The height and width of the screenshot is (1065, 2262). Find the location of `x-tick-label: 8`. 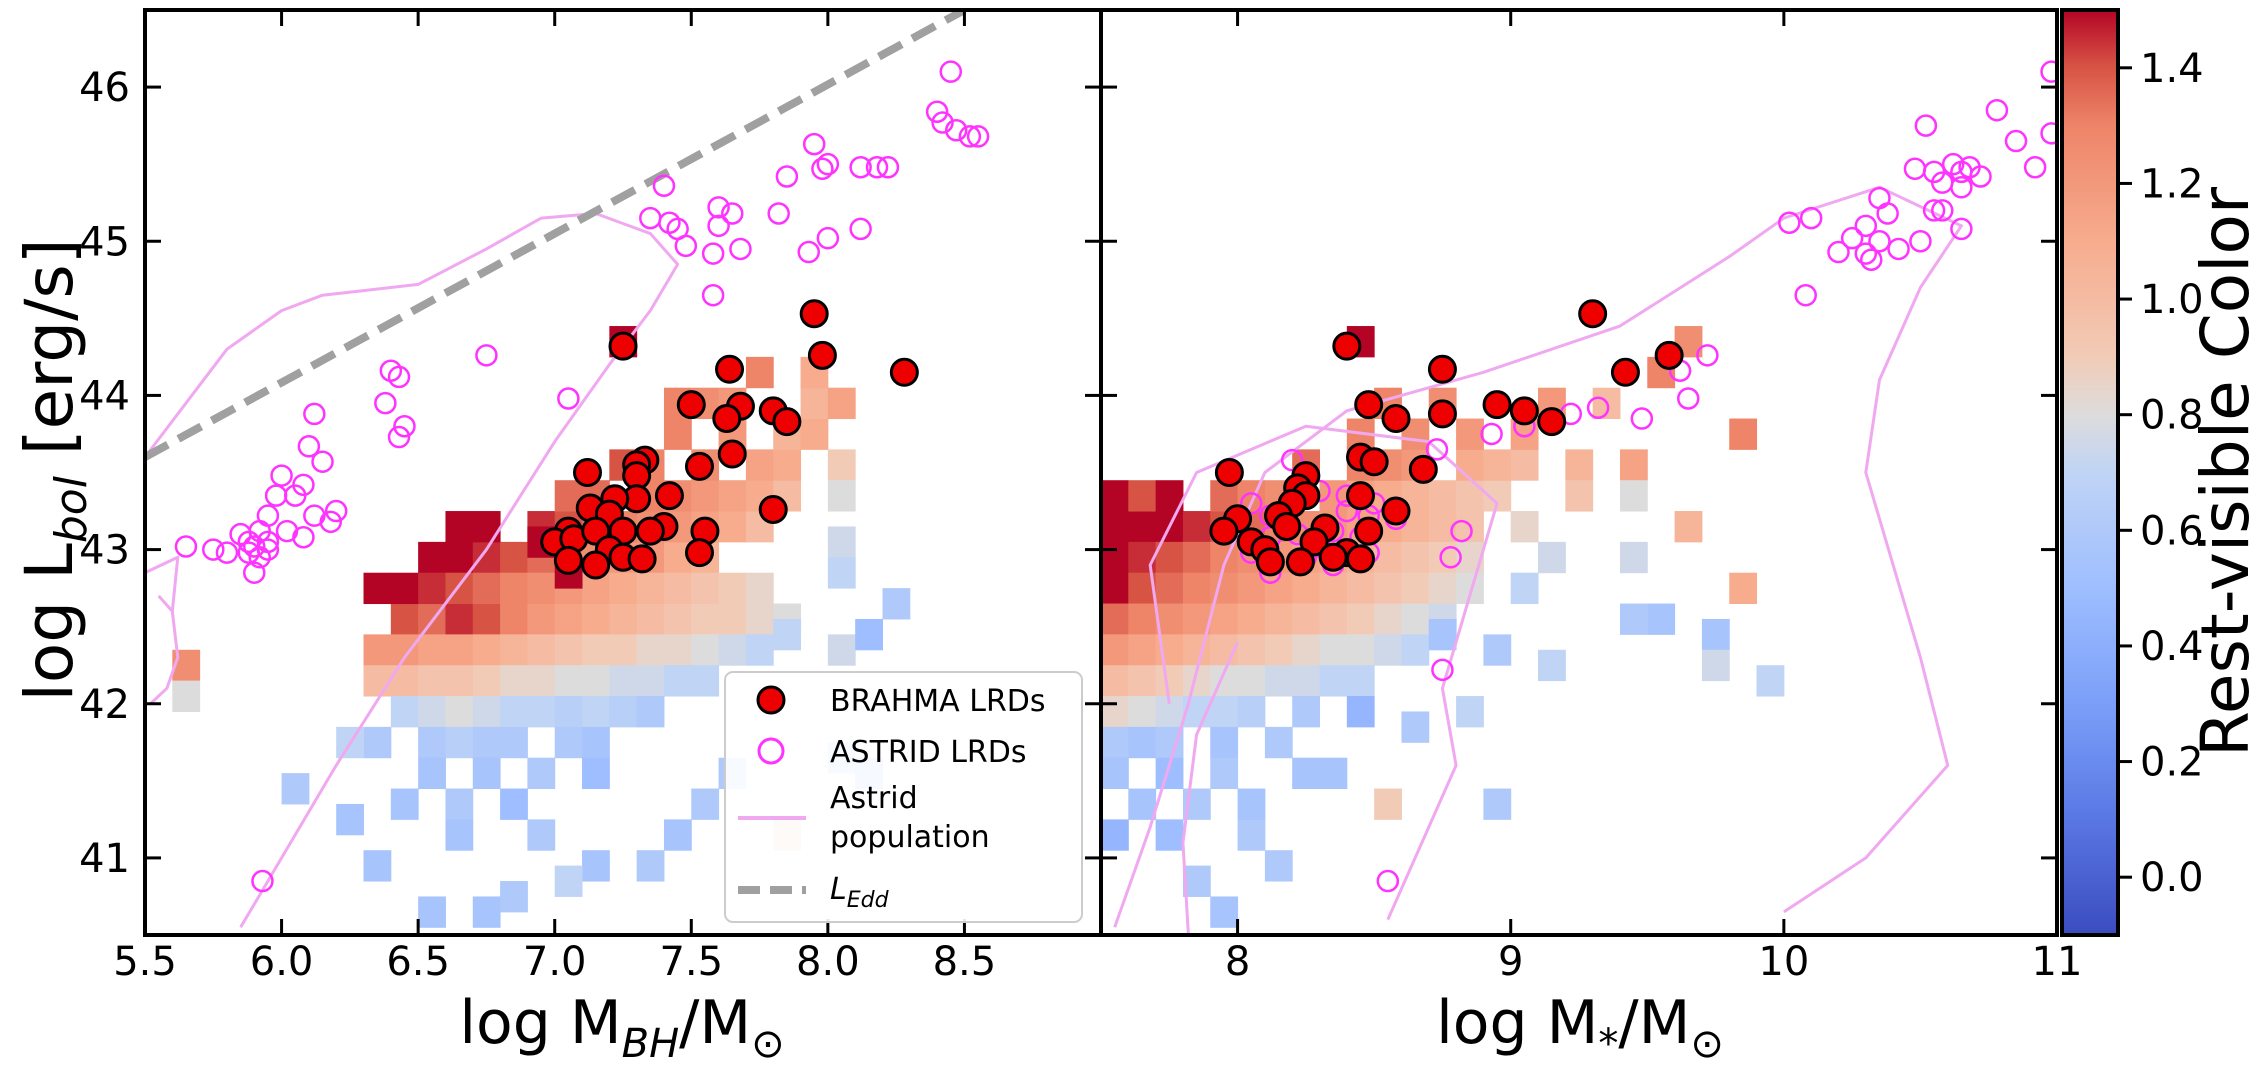

x-tick-label: 8 is located at coordinates (1237, 962).